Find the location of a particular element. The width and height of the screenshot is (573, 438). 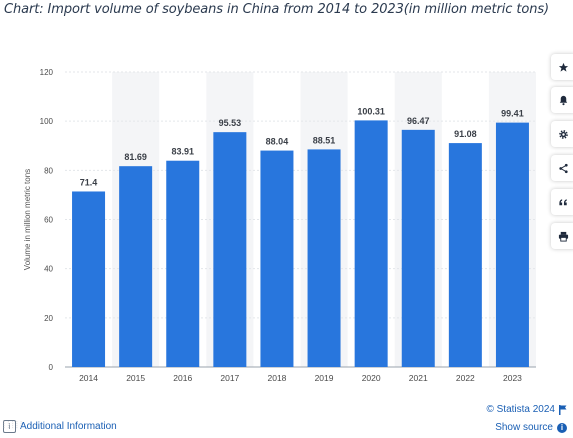

y-tick-label: 120 is located at coordinates (47, 72).